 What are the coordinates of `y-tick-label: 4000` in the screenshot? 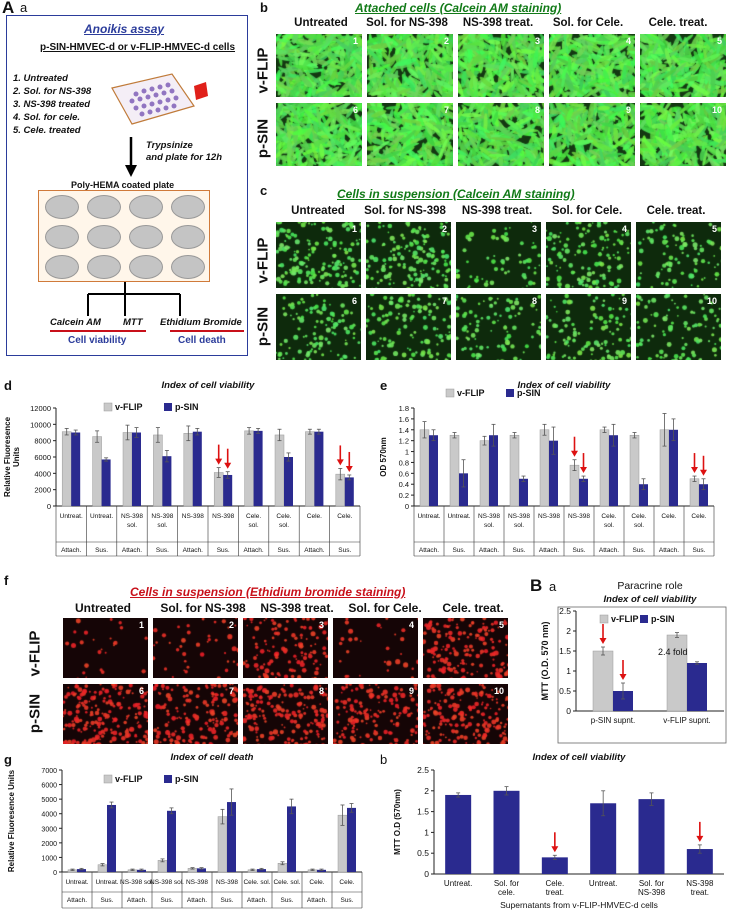 It's located at (49, 815).